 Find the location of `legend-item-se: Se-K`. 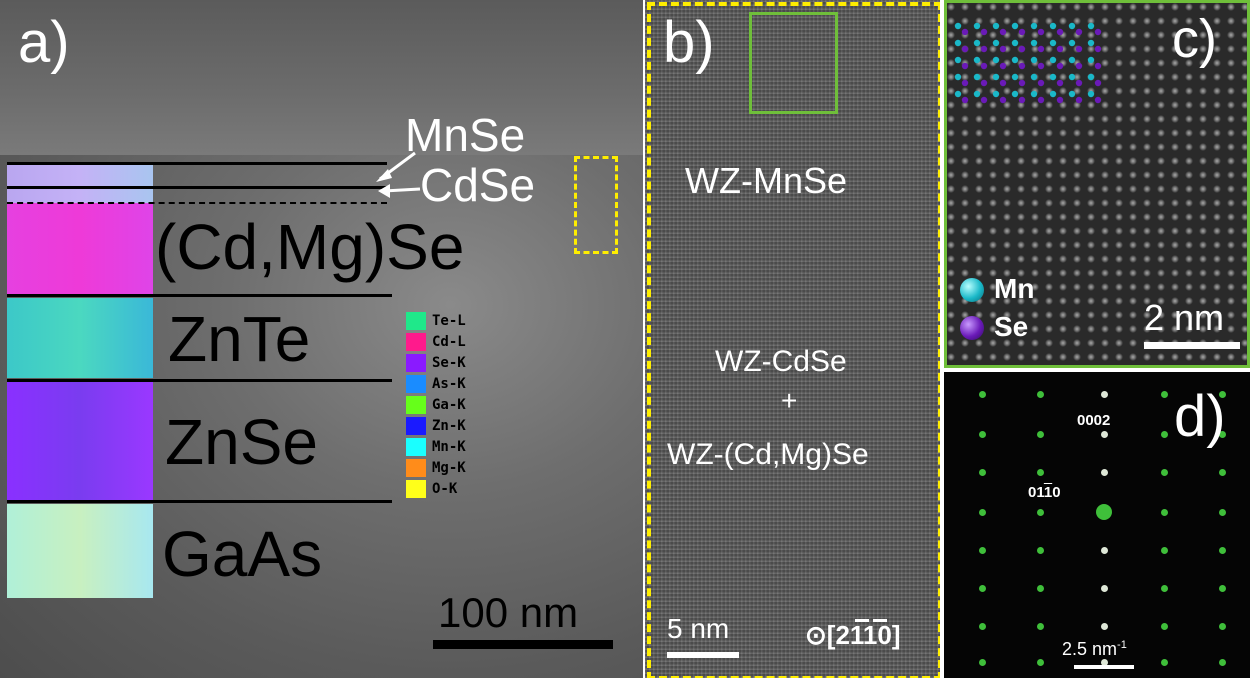

legend-item-se: Se-K is located at coordinates (436, 363).